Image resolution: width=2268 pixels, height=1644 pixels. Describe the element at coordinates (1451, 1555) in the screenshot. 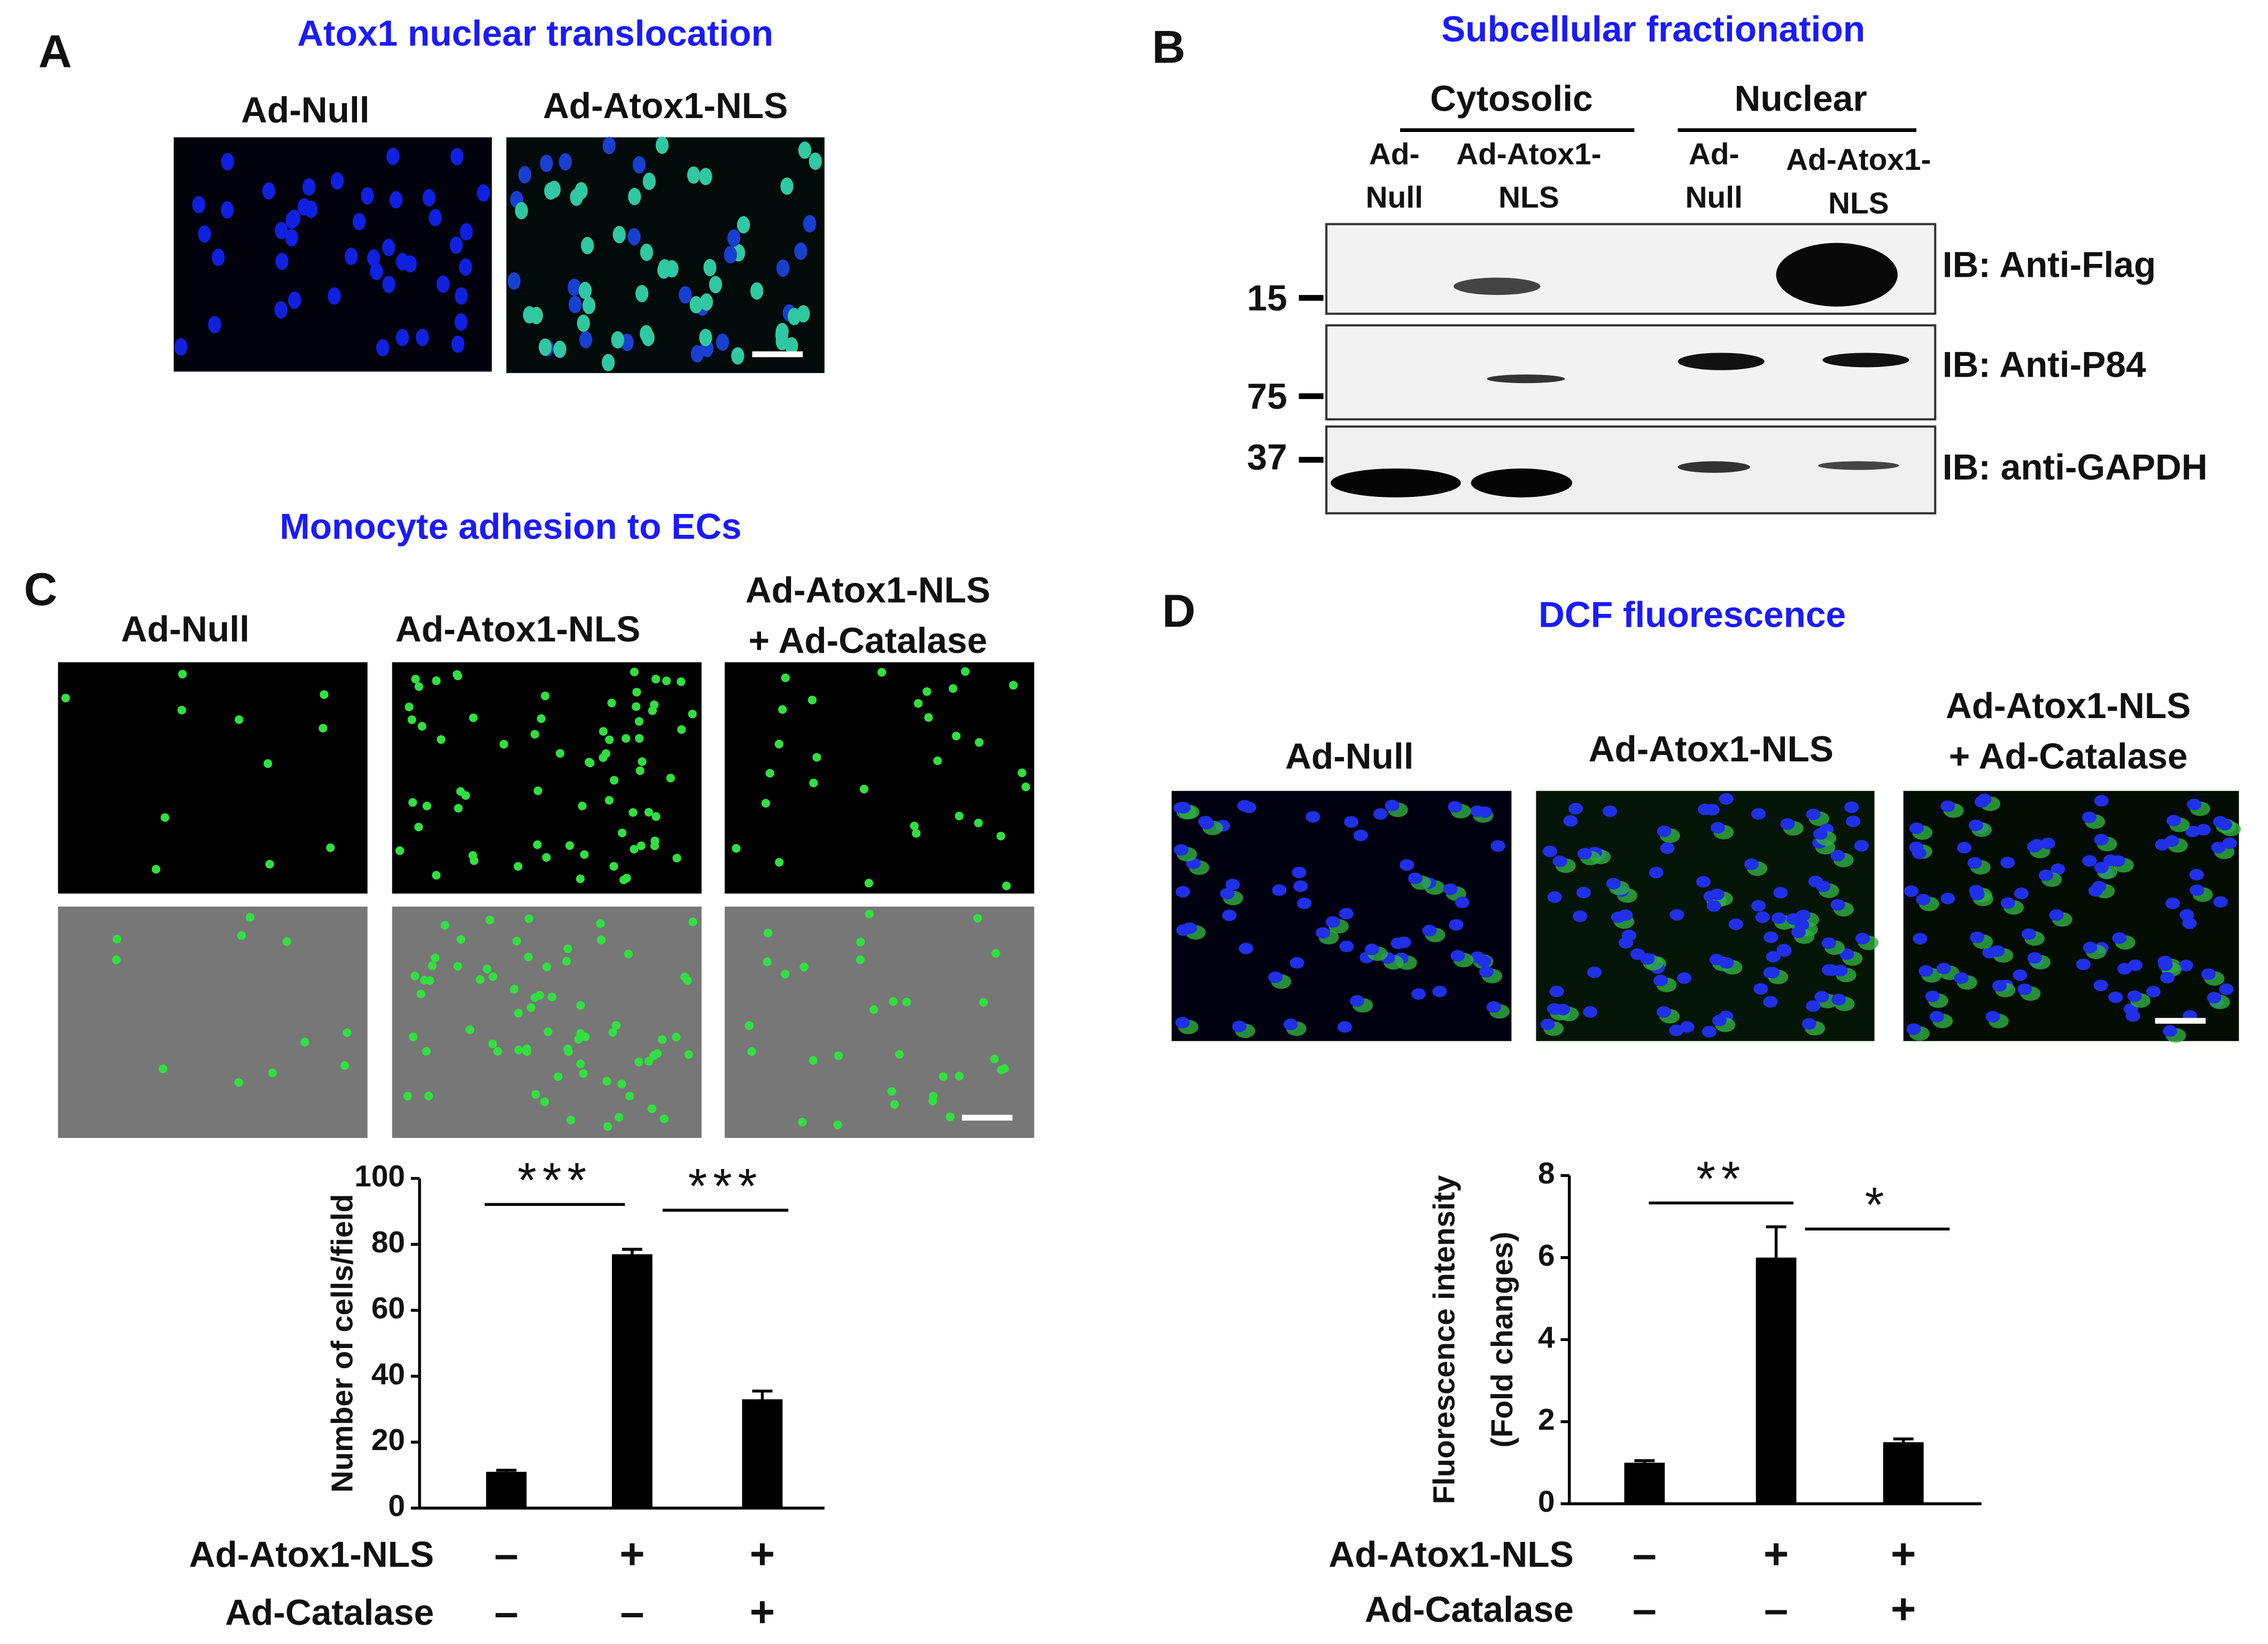

I see `treatment-label: Ad-Atox1-NLS` at that location.